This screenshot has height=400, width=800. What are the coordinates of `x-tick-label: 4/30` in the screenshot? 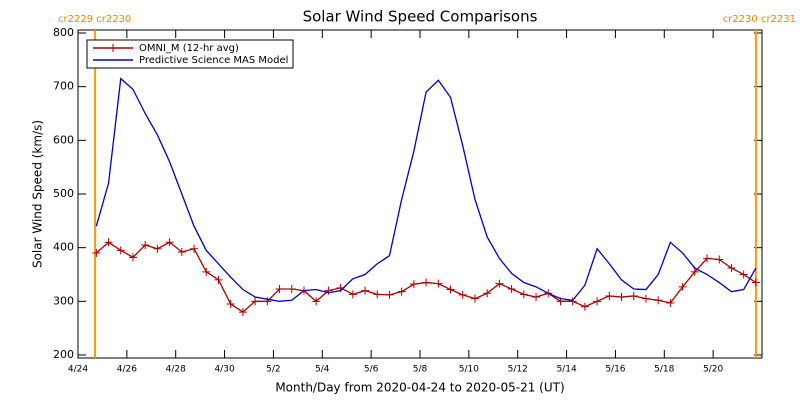 It's located at (224, 370).